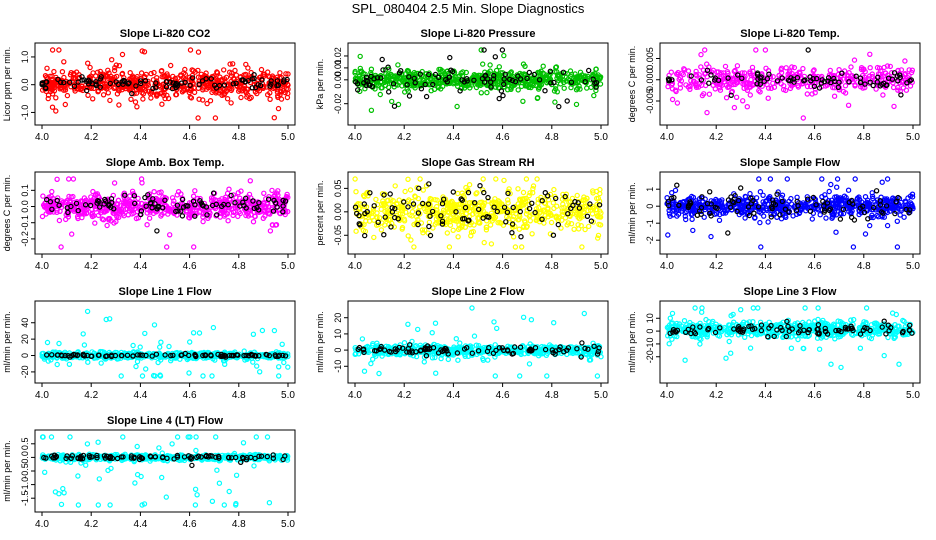  What do you see at coordinates (338, 80) in the screenshot?
I see `y-tick-label: 0.00` at bounding box center [338, 80].